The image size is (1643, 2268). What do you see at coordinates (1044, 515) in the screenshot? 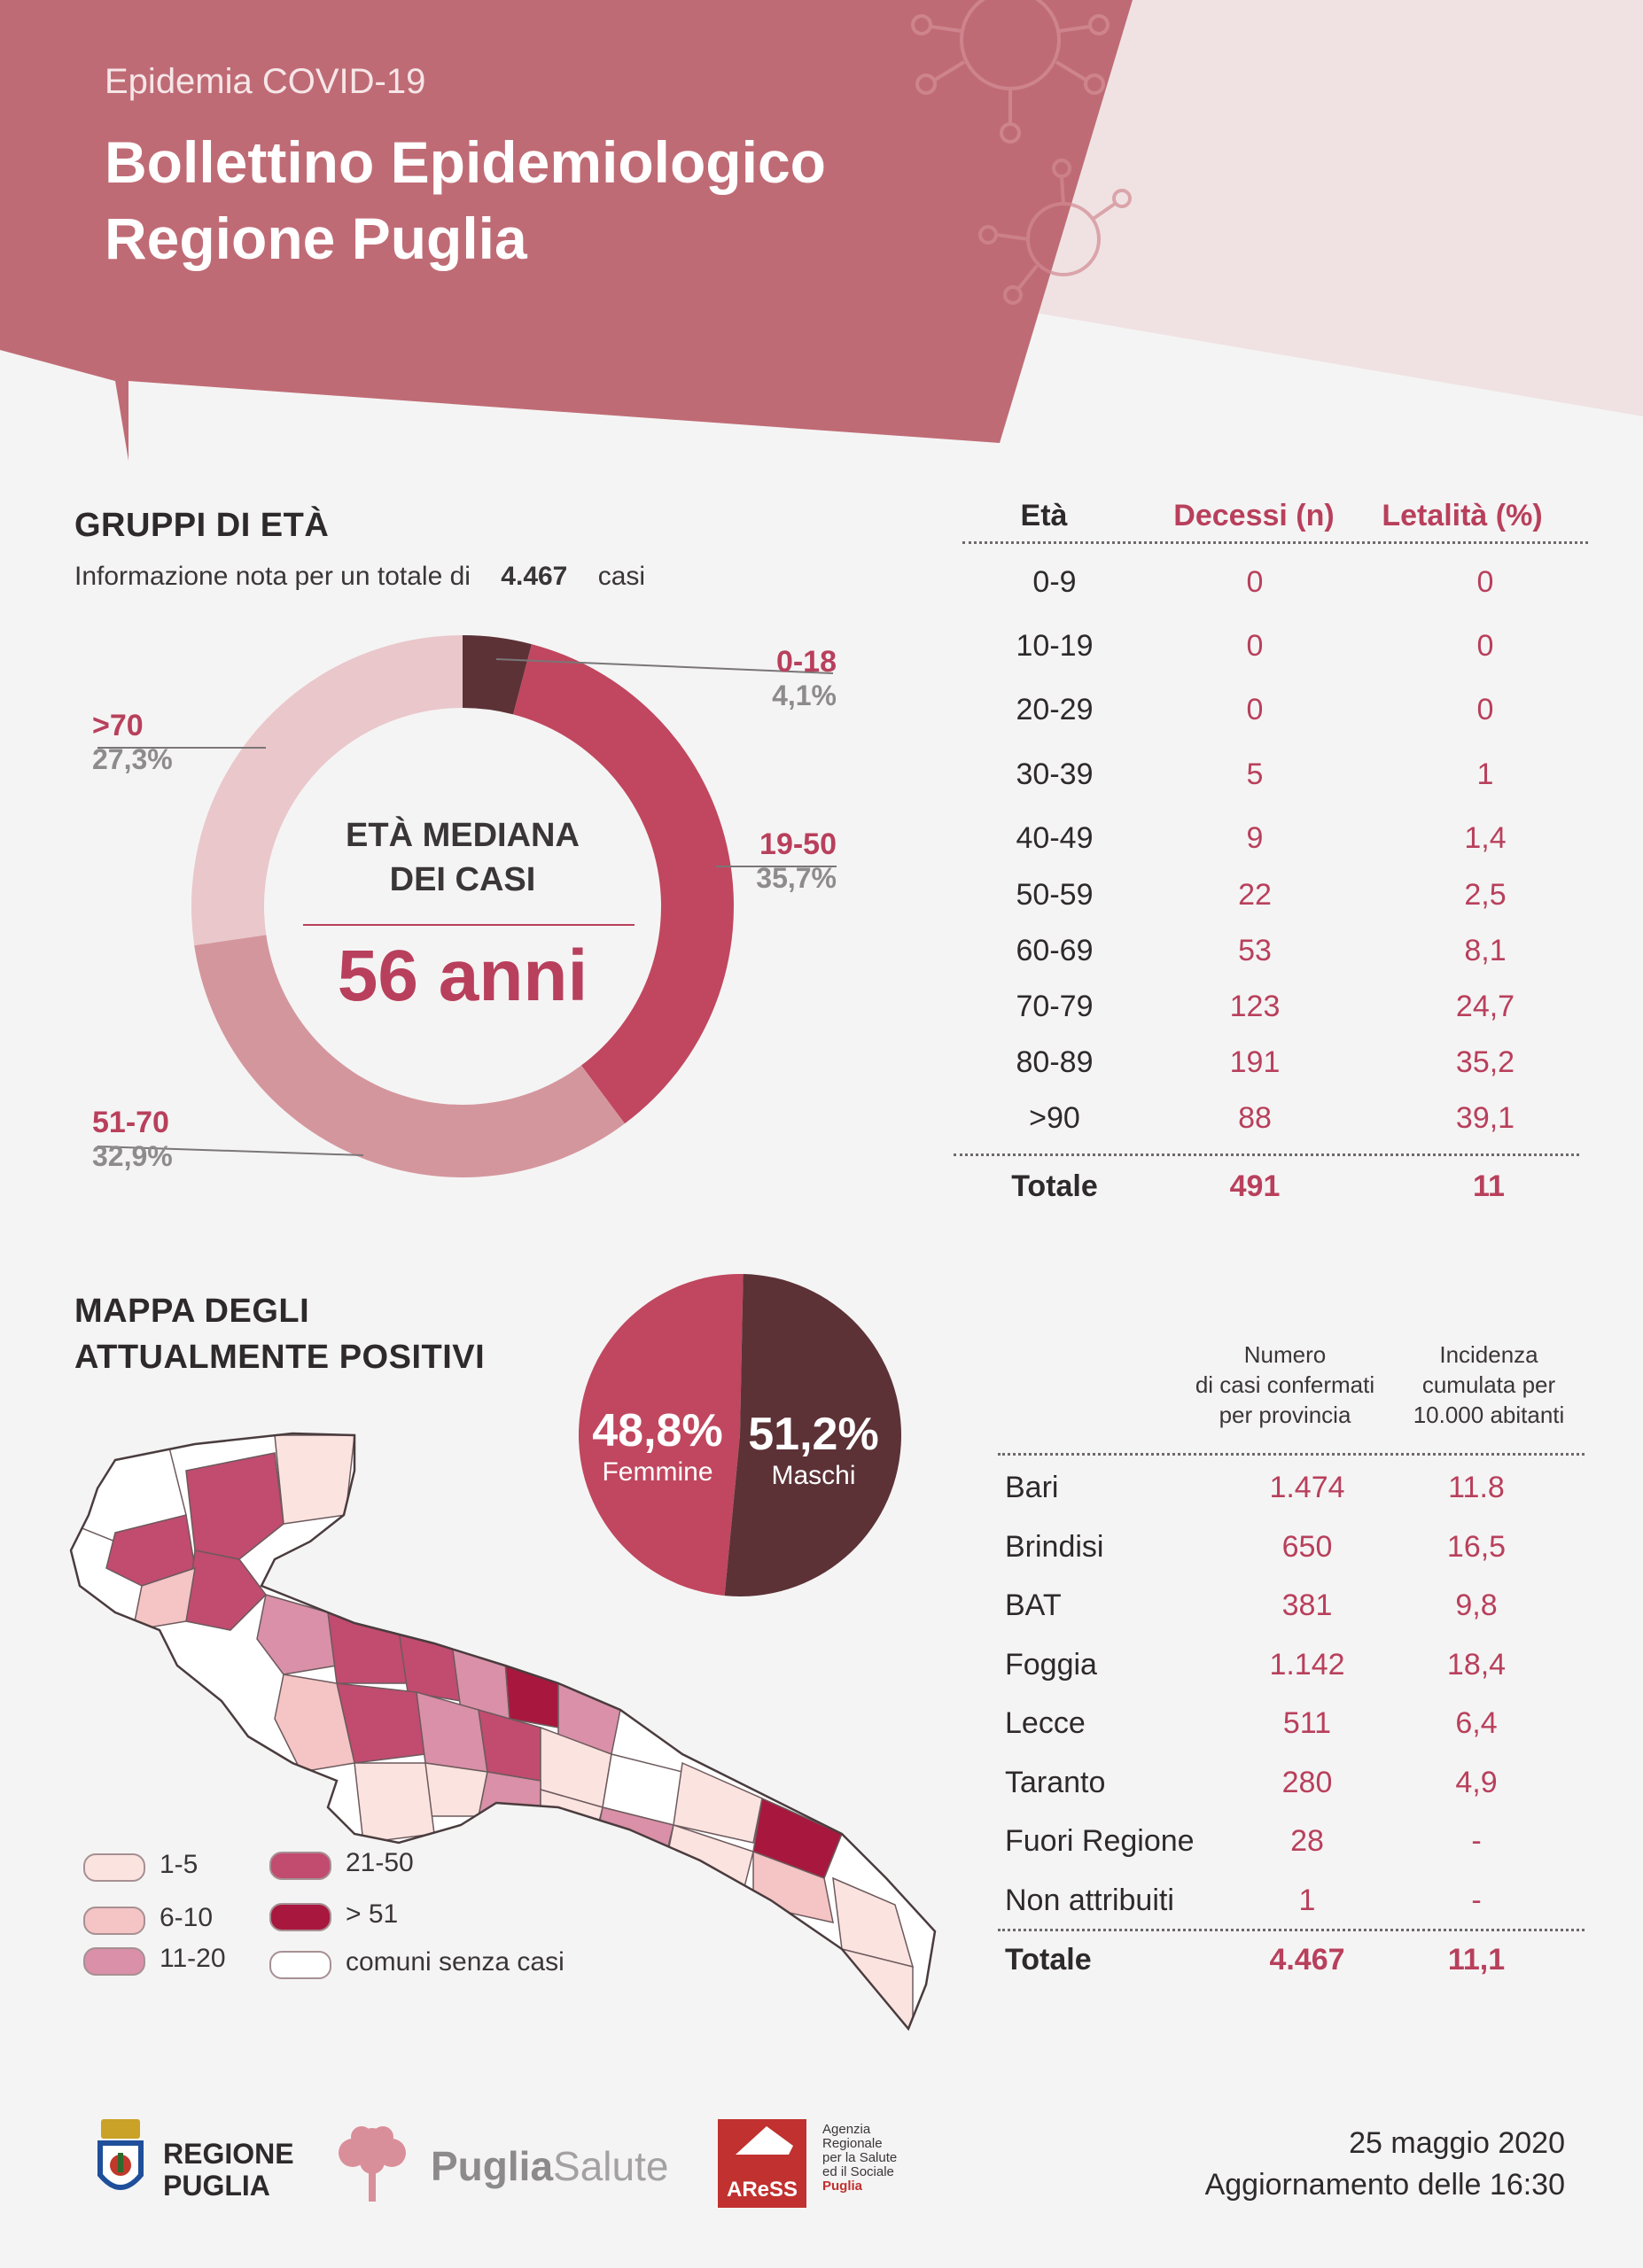
I see `age-table-header-age: Età` at bounding box center [1044, 515].